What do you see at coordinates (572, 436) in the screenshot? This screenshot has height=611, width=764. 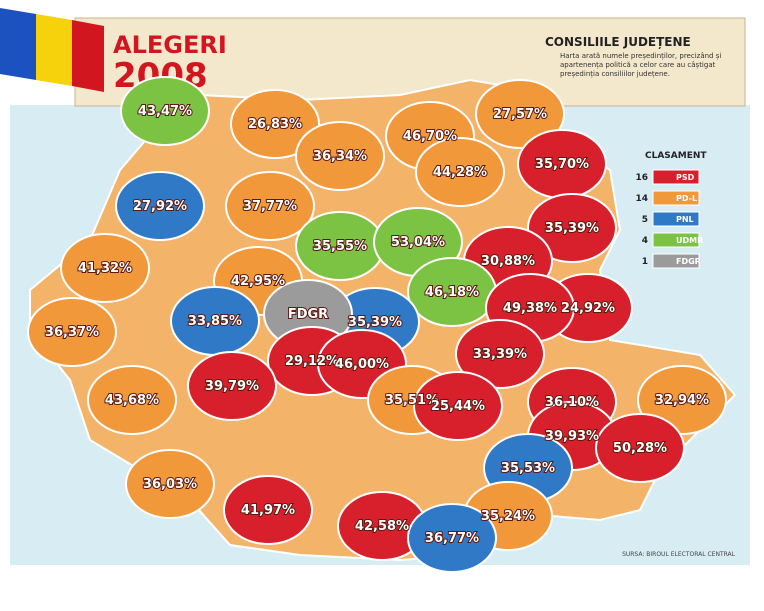 I see `county-result: 39,93%` at bounding box center [572, 436].